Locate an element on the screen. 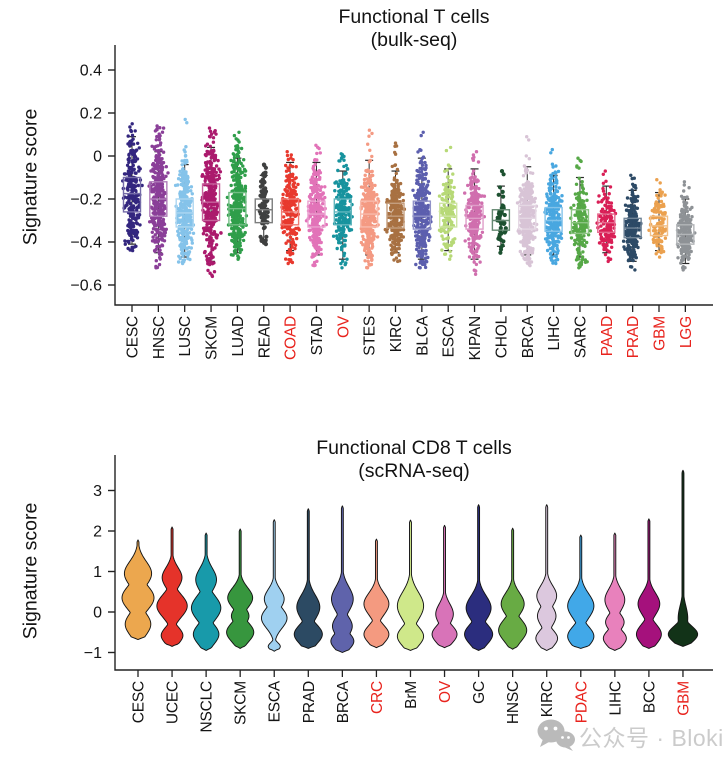 Image resolution: width=728 pixels, height=762 pixels. bulk-column-LUAD: LUAD is located at coordinates (237, 243).